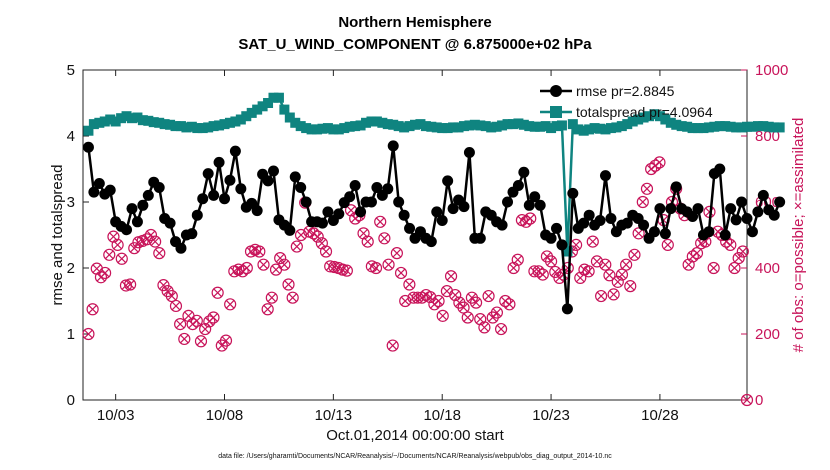  What do you see at coordinates (771, 70) in the screenshot?
I see `y-tick-label-right: 1000` at bounding box center [771, 70].